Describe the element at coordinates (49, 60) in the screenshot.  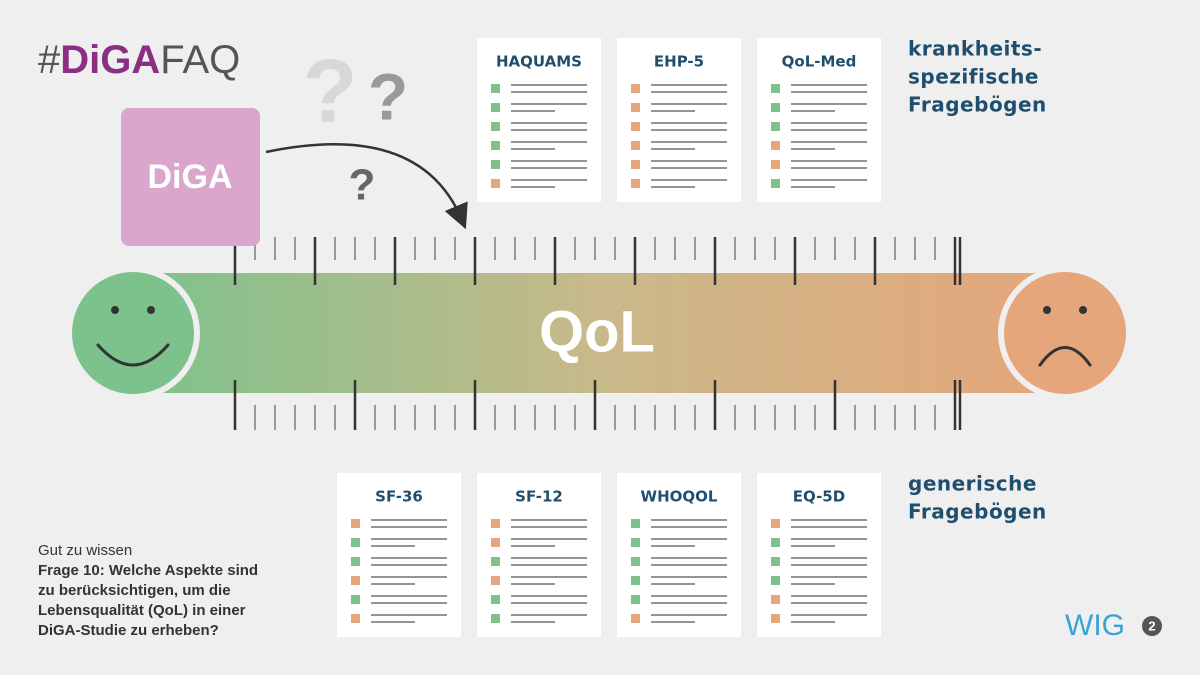
I see `hash: #` at that location.